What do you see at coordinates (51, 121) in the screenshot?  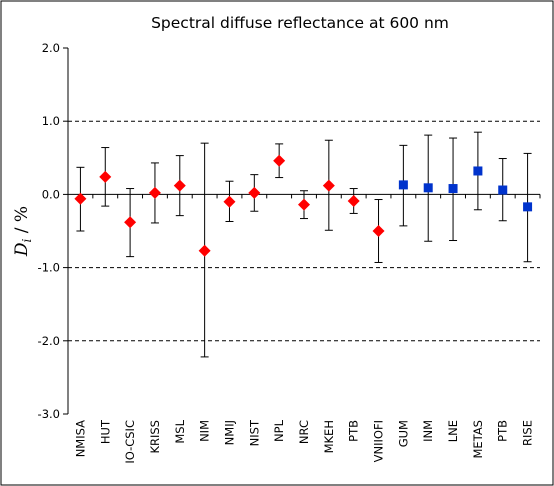 I see `y-tick-label: 1.0` at bounding box center [51, 121].